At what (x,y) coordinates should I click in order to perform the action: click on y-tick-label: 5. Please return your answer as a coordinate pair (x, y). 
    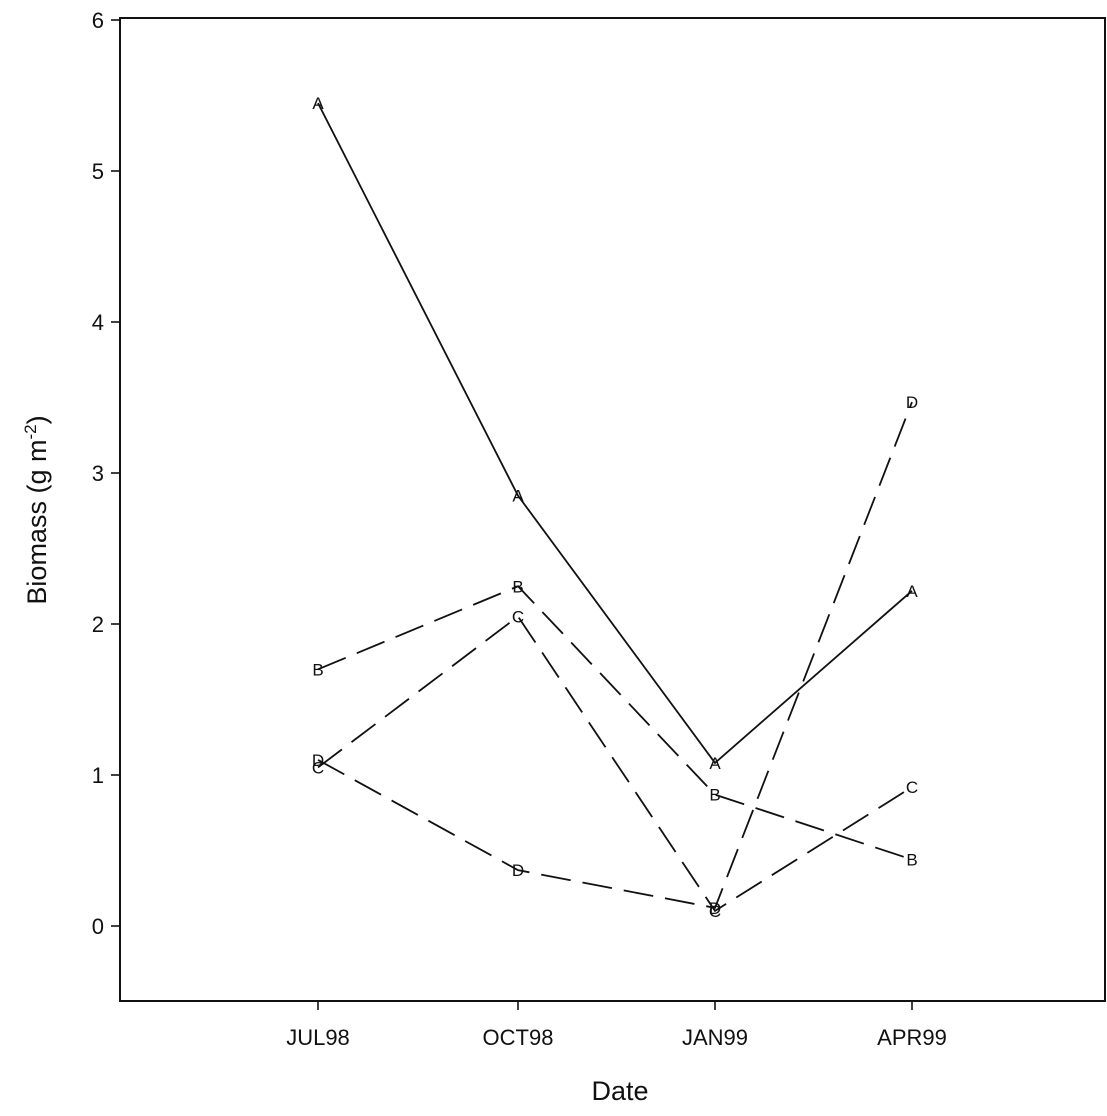
    Looking at the image, I should click on (98, 171).